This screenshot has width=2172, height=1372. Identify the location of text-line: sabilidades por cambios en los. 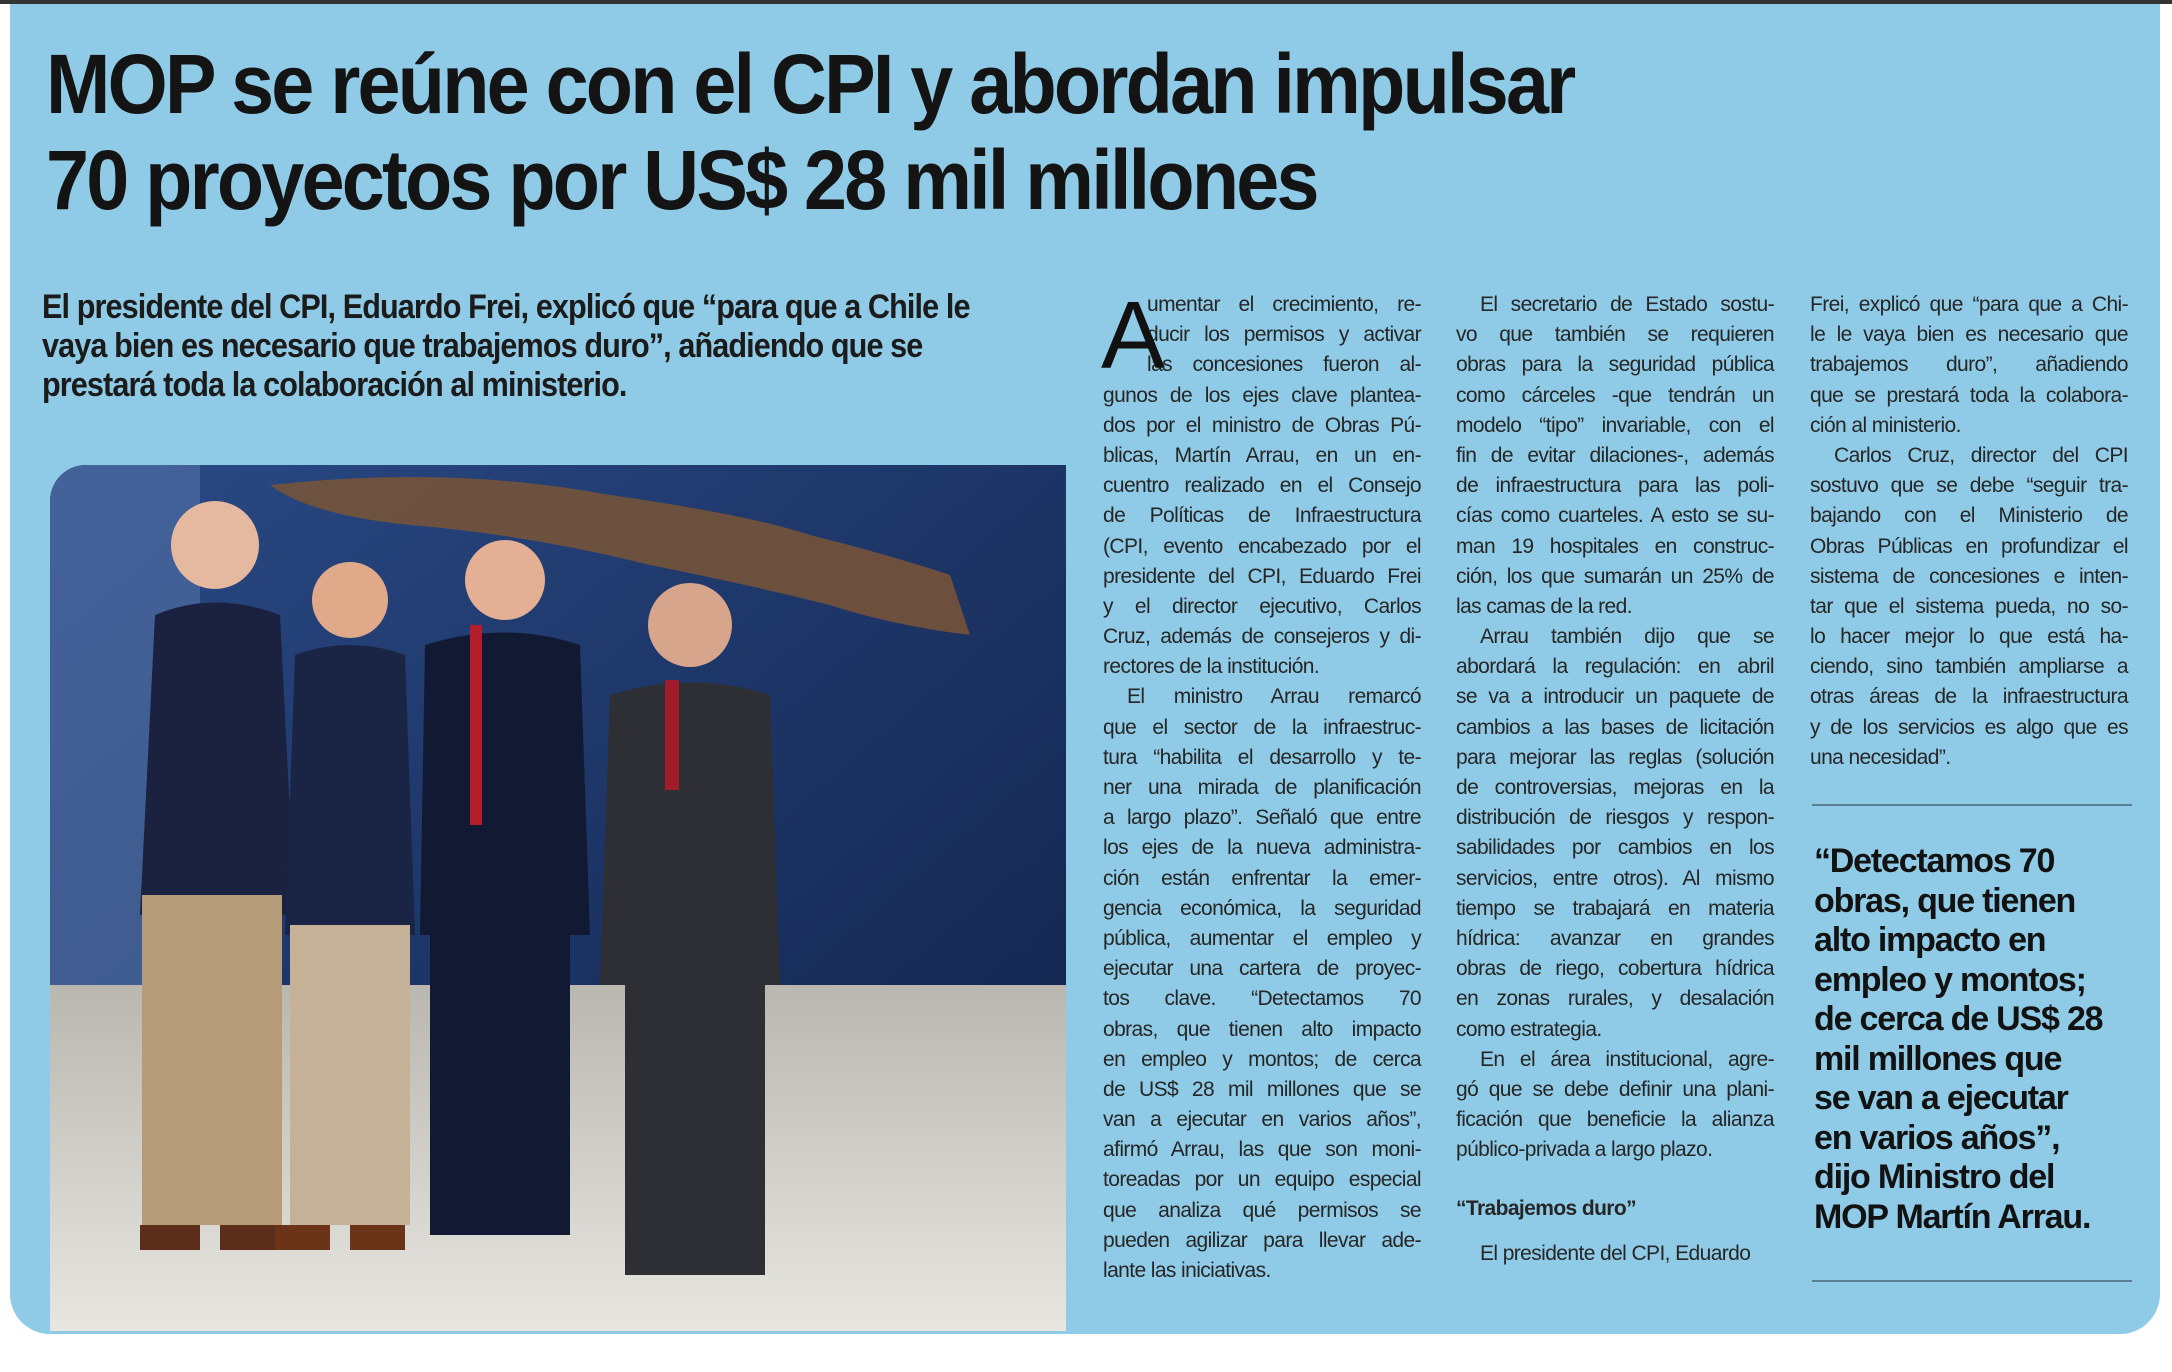
(1615, 848).